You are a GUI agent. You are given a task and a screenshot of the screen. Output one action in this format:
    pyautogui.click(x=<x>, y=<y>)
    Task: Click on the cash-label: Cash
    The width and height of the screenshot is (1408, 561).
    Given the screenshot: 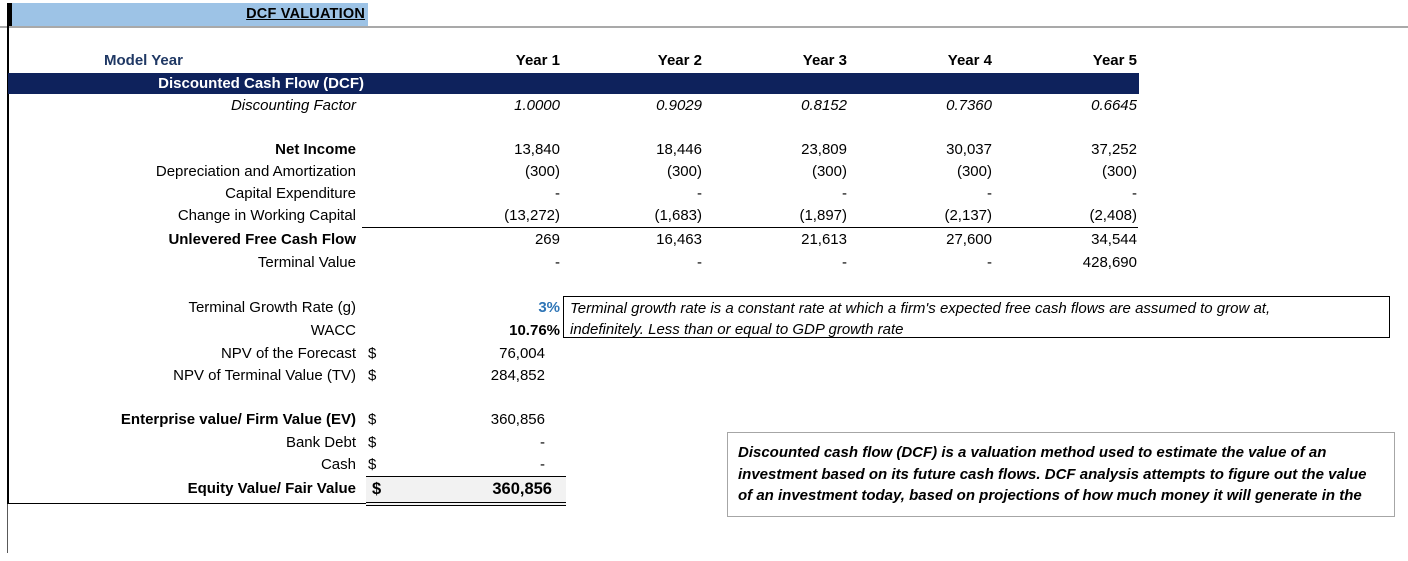 What is the action you would take?
    pyautogui.click(x=338, y=464)
    